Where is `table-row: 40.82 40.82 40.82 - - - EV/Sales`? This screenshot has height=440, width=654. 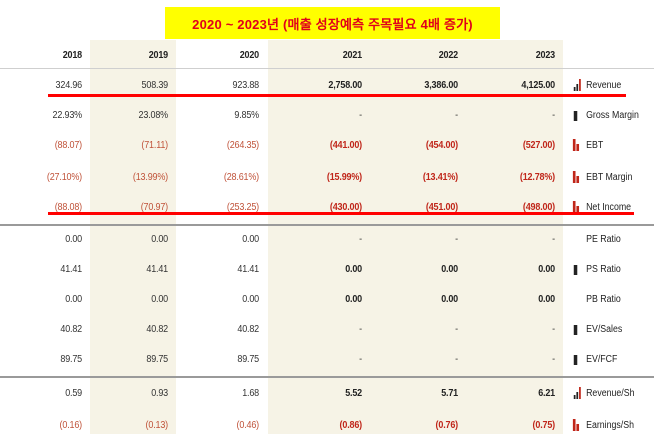 table-row: 40.82 40.82 40.82 - - - EV/Sales is located at coordinates (327, 329).